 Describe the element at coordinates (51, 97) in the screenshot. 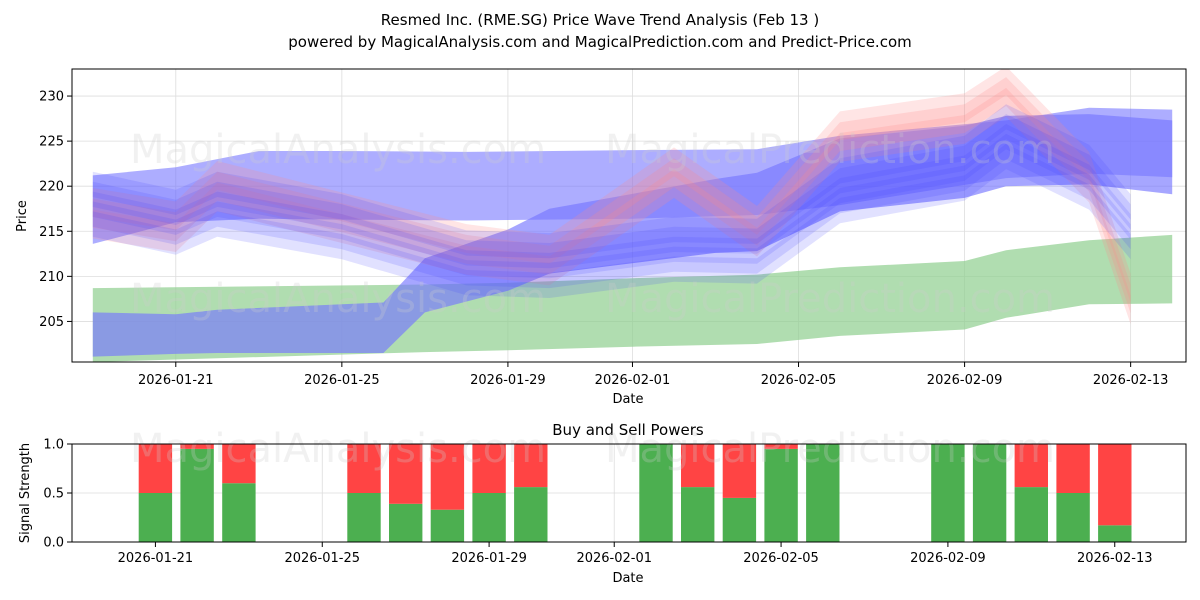

I see `price-ytick-label: 230` at that location.